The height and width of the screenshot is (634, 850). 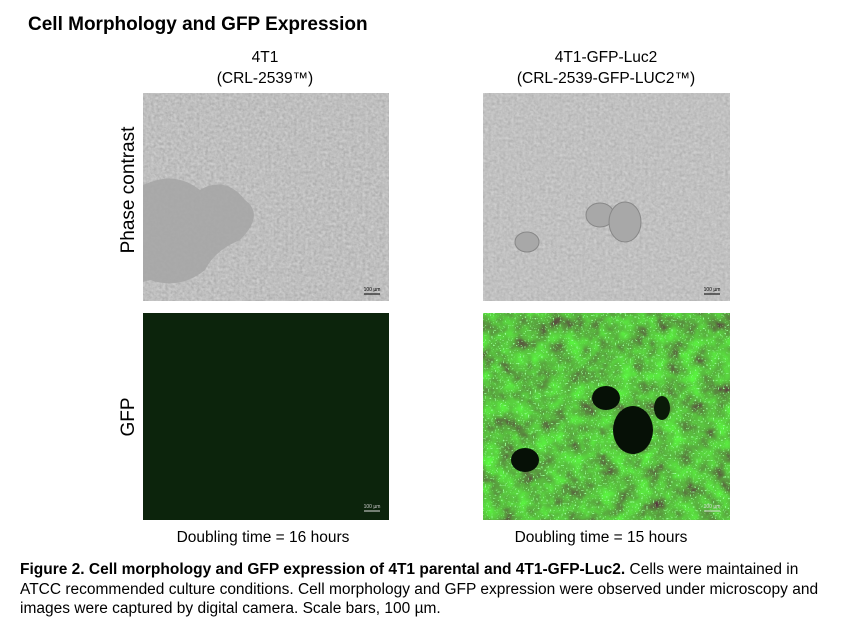 What do you see at coordinates (128, 189) in the screenshot?
I see `row-label: Phase contrast` at bounding box center [128, 189].